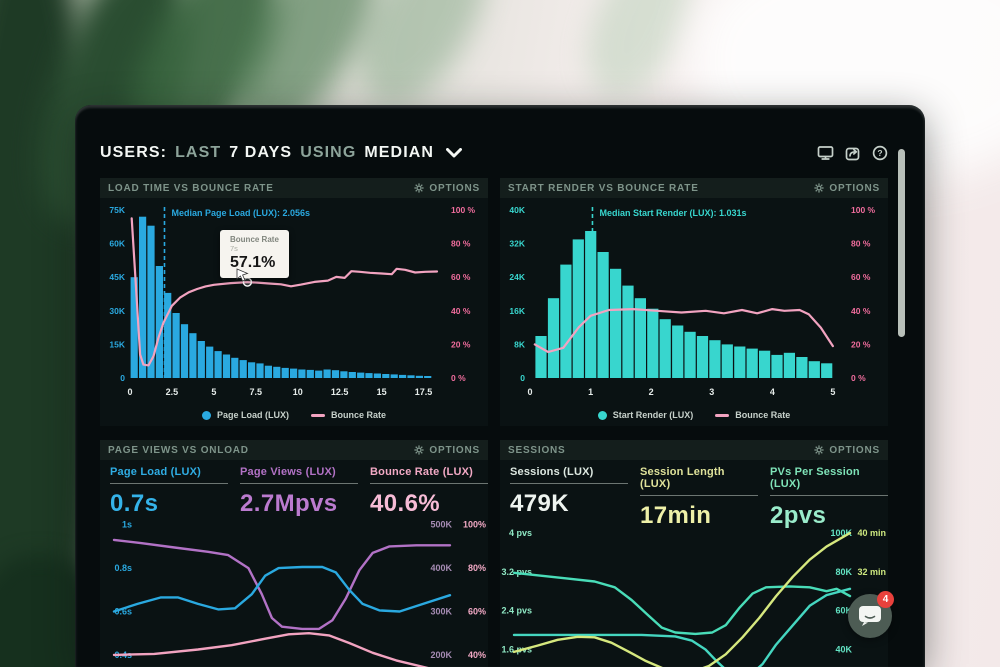 This screenshot has width=1000, height=667. I want to click on tick-label: 80K, so click(843, 572).